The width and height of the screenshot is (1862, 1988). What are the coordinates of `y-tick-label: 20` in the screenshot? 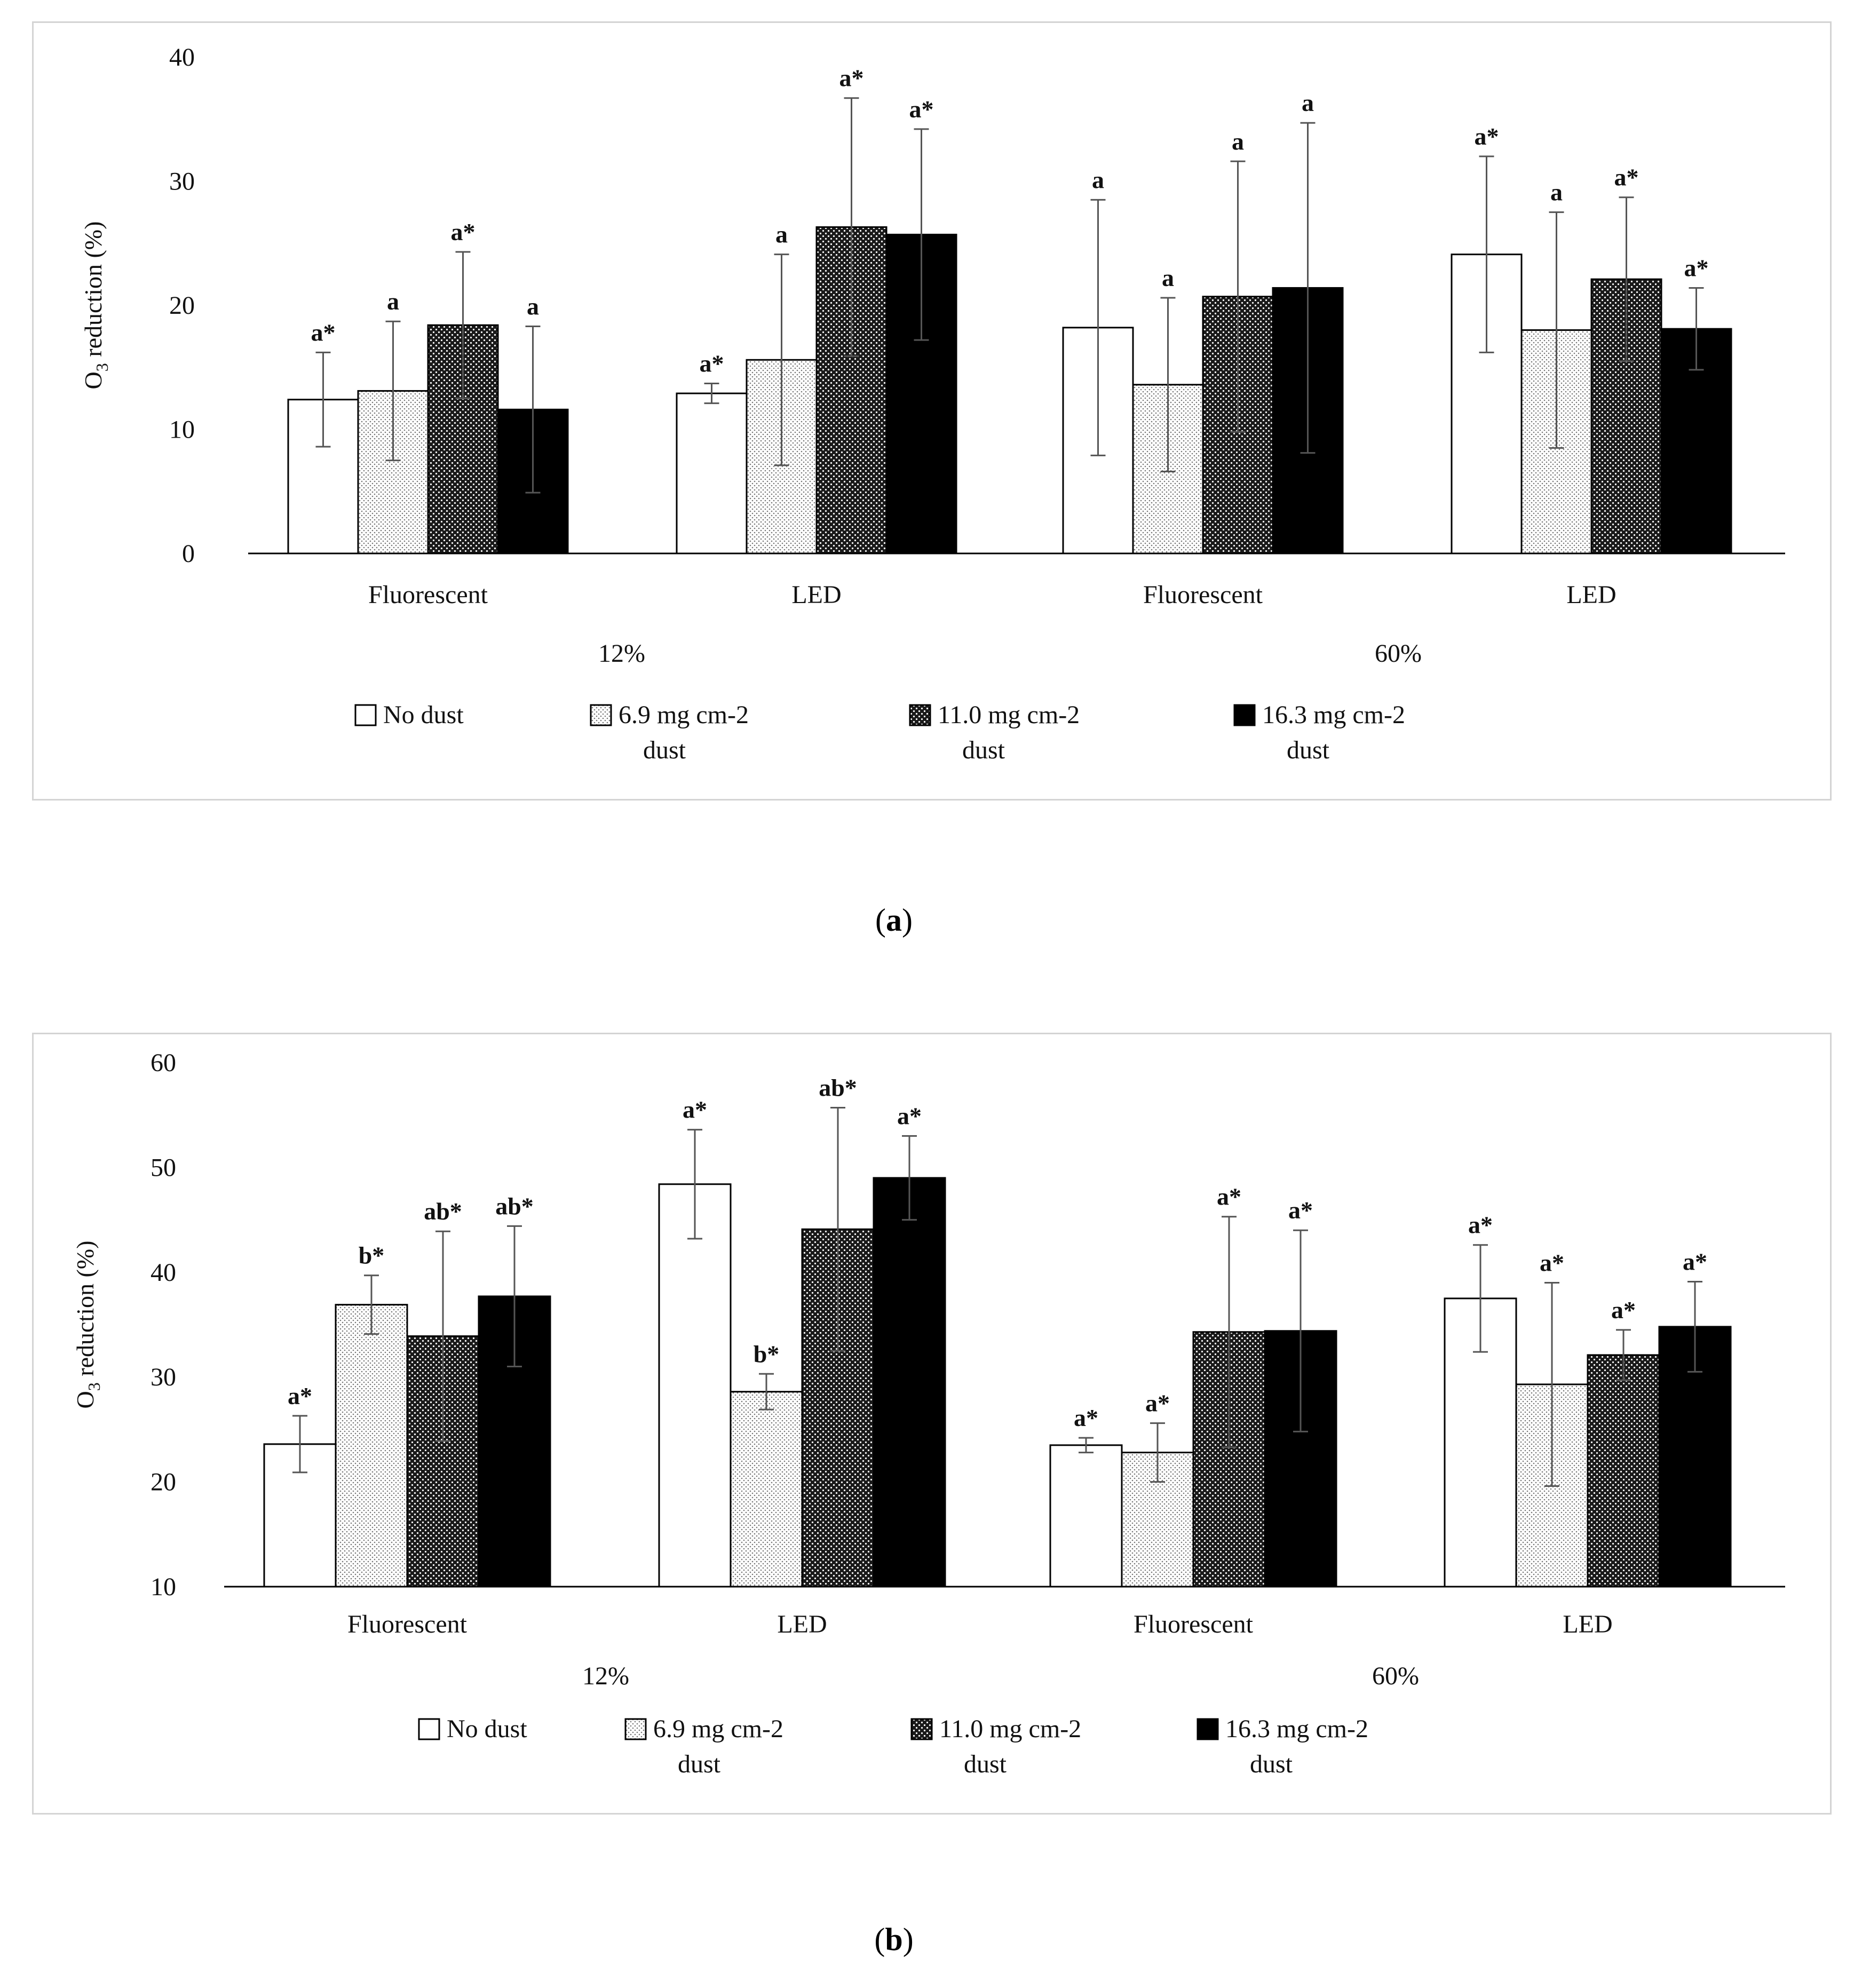 It's located at (163, 1482).